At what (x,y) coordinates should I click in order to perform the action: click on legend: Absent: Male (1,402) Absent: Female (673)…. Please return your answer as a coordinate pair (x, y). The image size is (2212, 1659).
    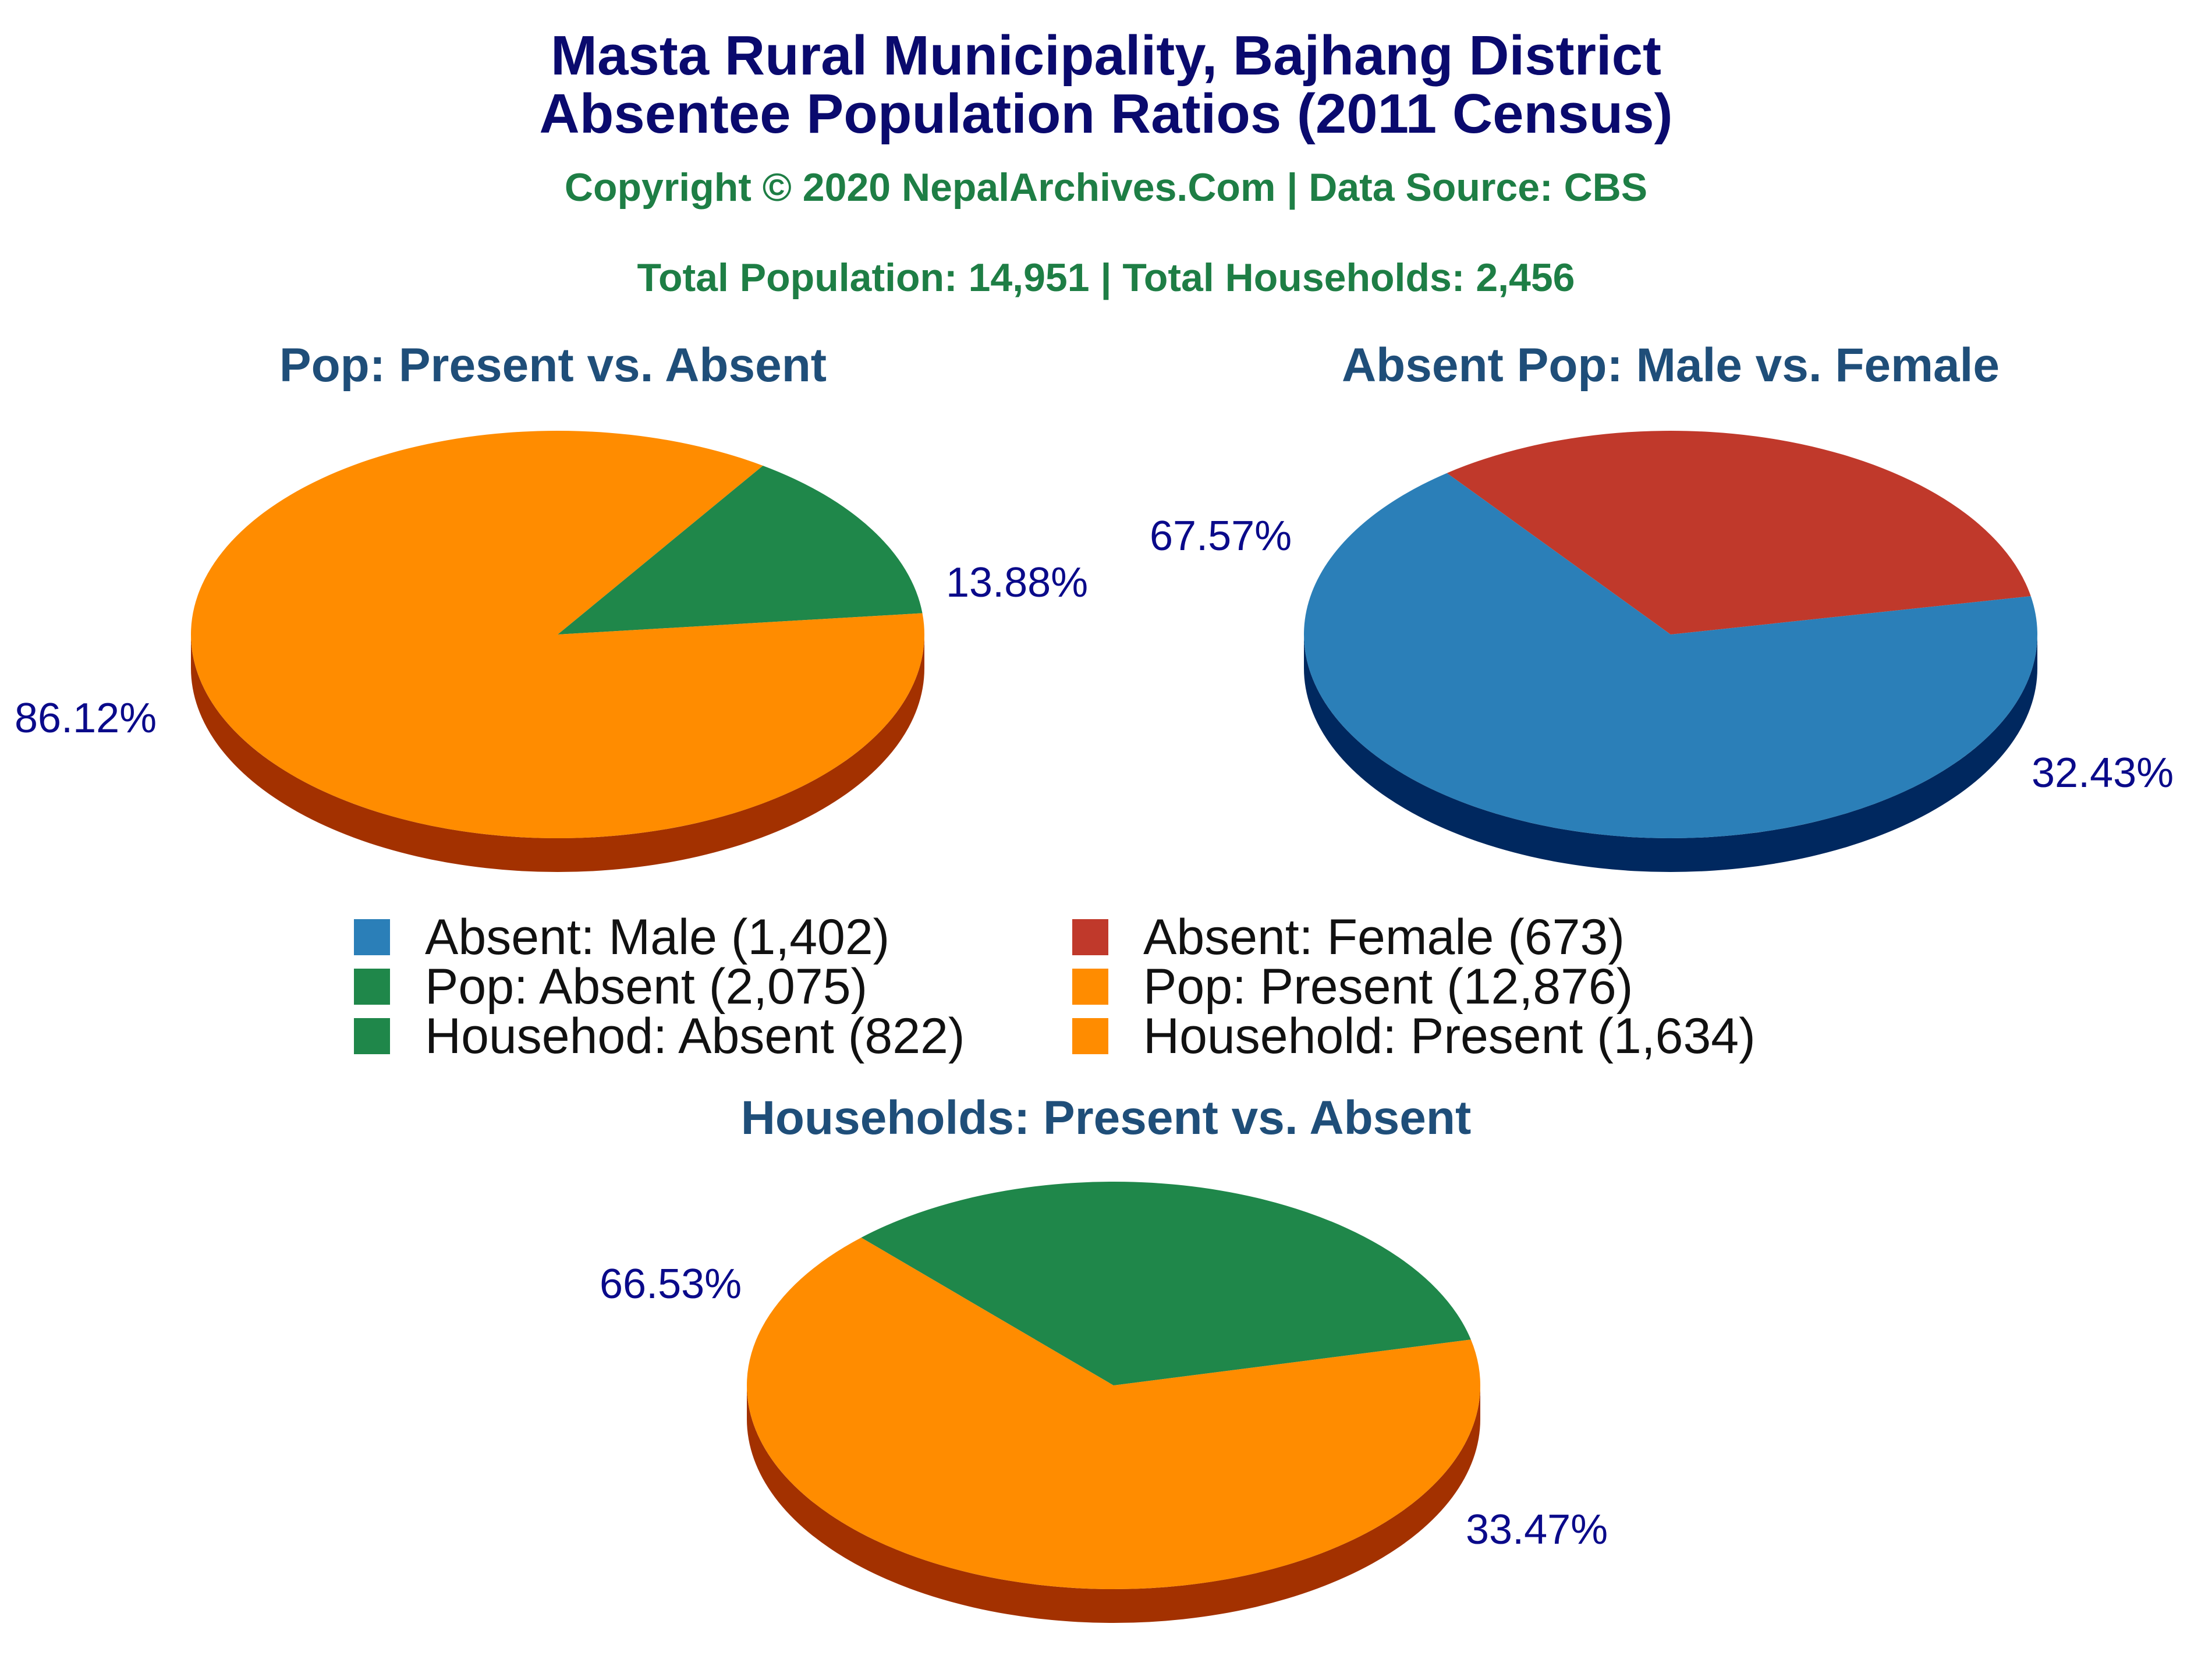
    Looking at the image, I should click on (1055, 987).